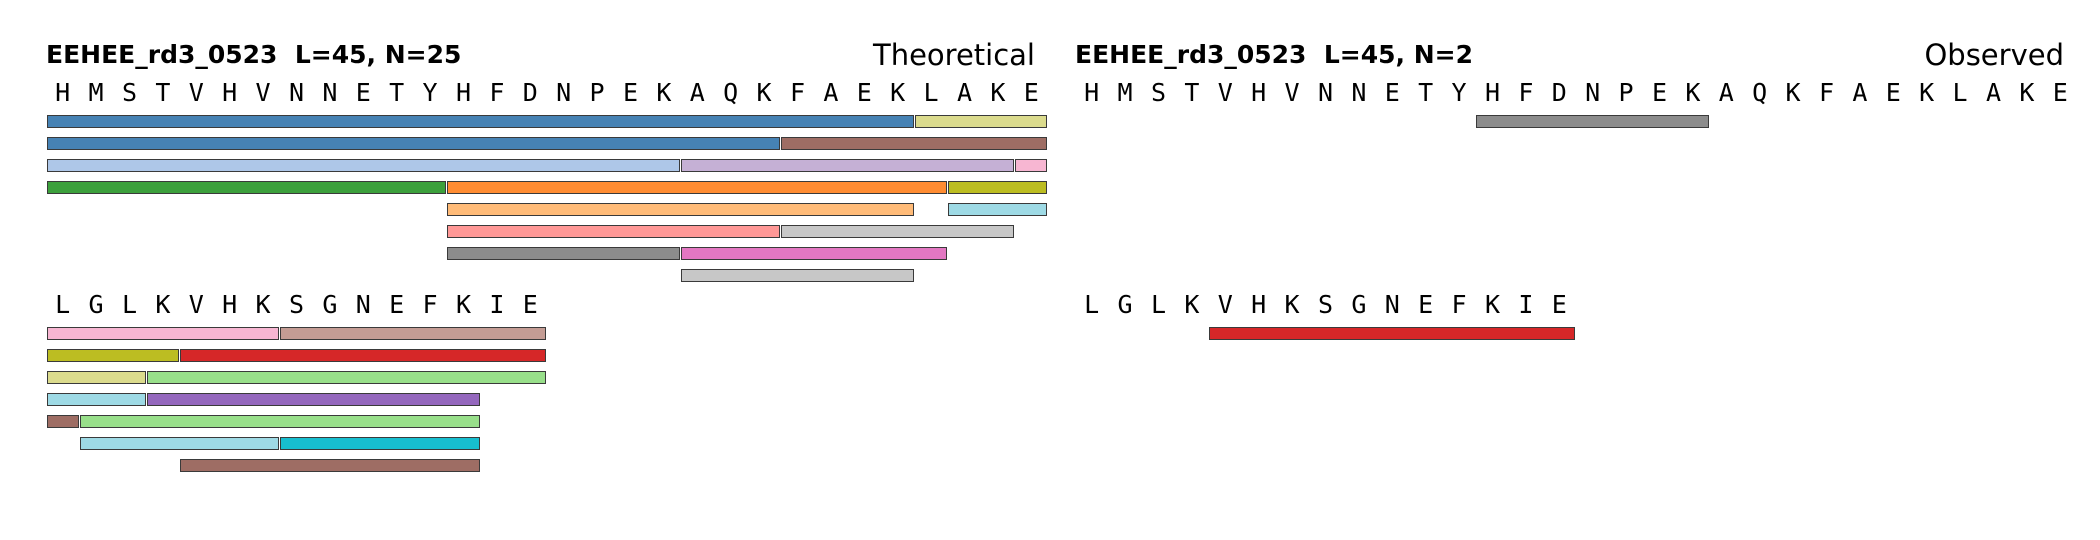 Image resolution: width=2100 pixels, height=540 pixels. I want to click on panel-title: EEHEE_rd3_0523 L=45, N=25, so click(254, 54).